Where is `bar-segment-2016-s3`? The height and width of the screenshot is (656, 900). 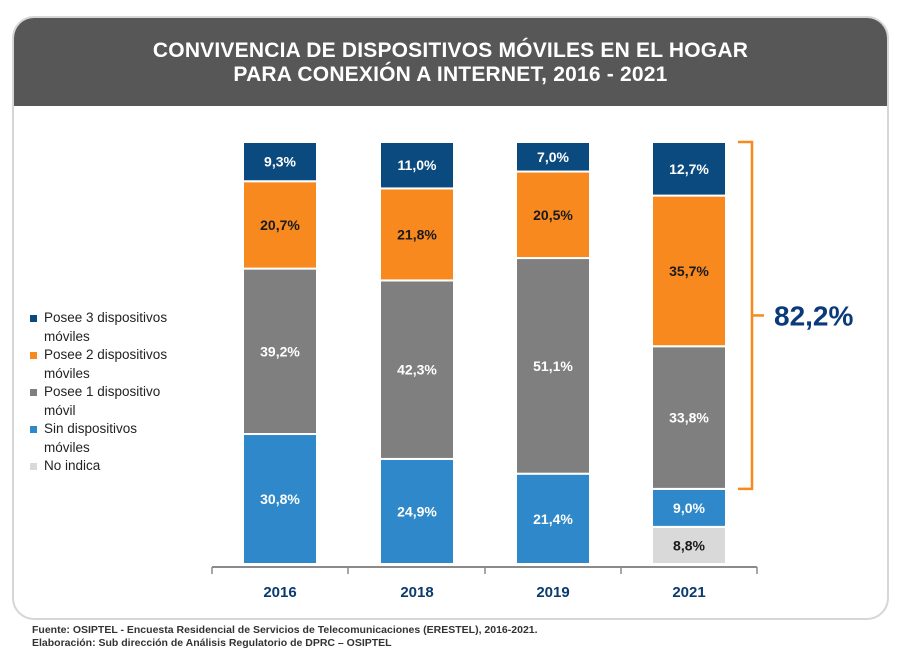 bar-segment-2016-s3 is located at coordinates (280, 225).